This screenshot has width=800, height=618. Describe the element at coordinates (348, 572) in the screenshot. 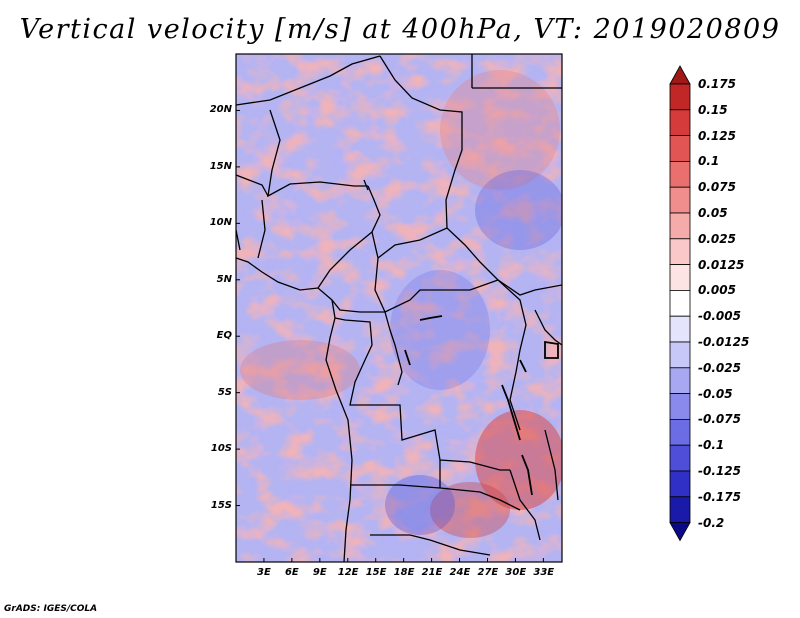

I see `lon-label: 12E` at that location.